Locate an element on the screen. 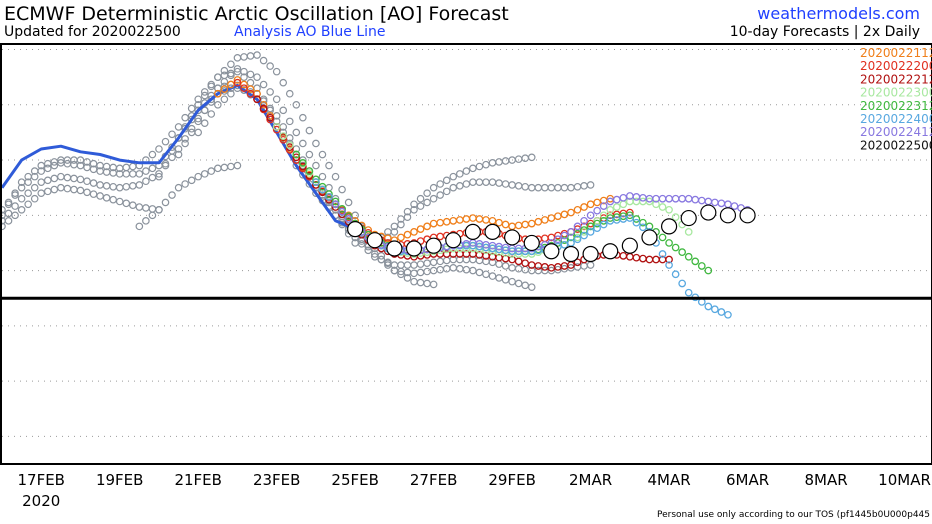 This screenshot has width=932, height=524. legend-entry: 2020022500 is located at coordinates (896, 145).